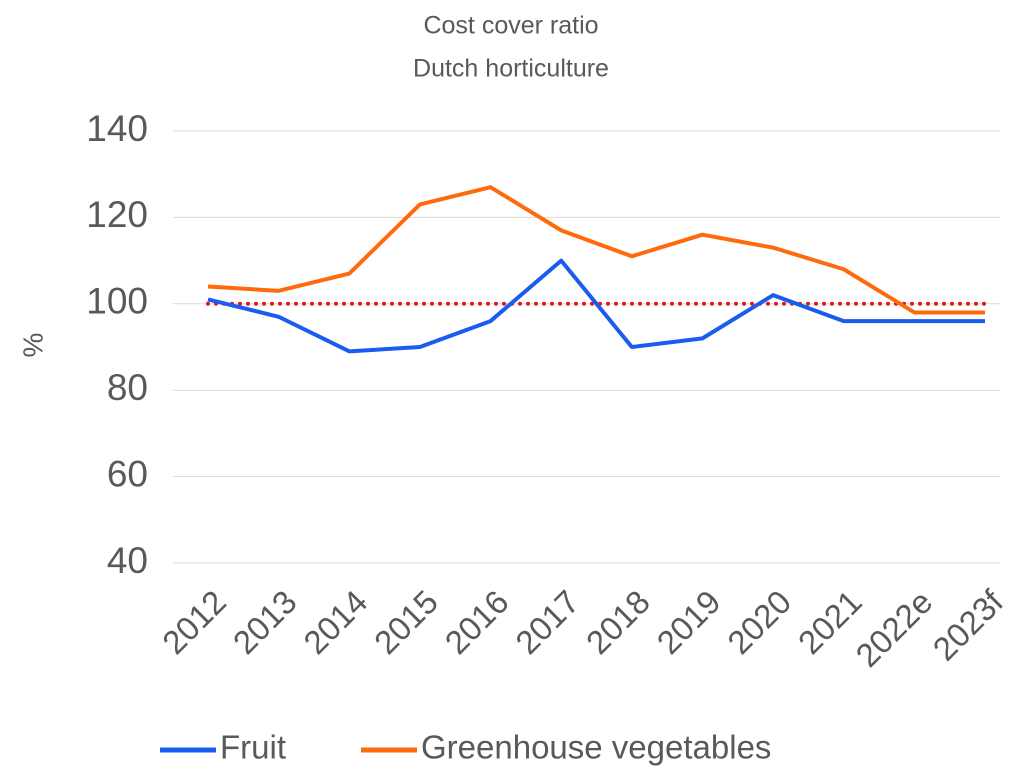  What do you see at coordinates (32, 345) in the screenshot?
I see `y-axis-label: %` at bounding box center [32, 345].